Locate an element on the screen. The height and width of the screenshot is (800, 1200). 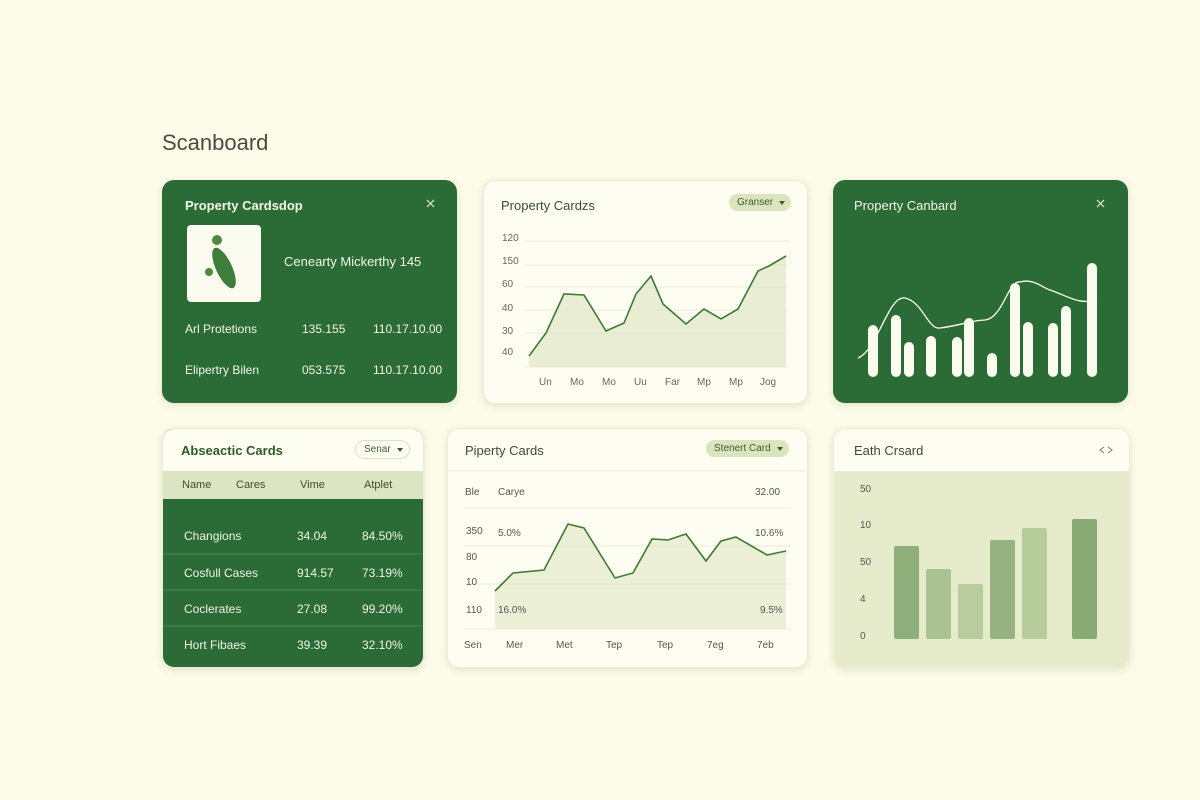
card-title: Property Cardzs is located at coordinates (548, 205).